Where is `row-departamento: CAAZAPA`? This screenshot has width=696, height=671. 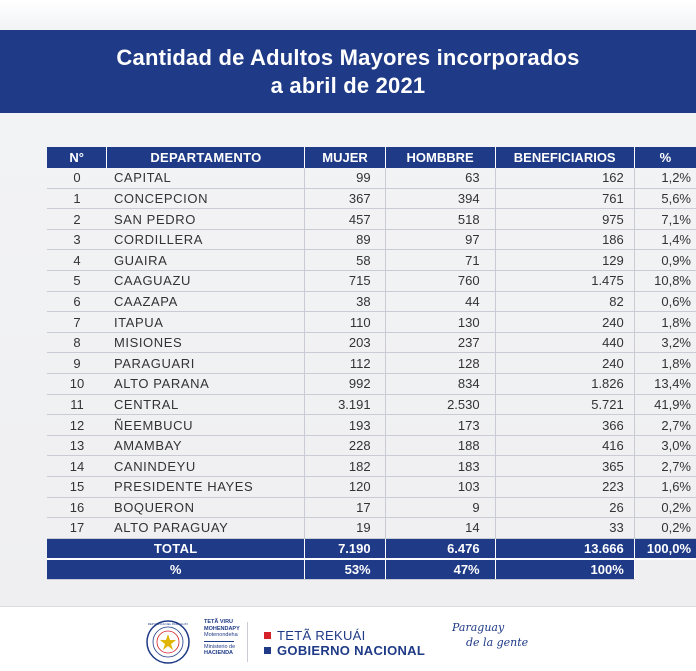 row-departamento: CAAZAPA is located at coordinates (206, 302).